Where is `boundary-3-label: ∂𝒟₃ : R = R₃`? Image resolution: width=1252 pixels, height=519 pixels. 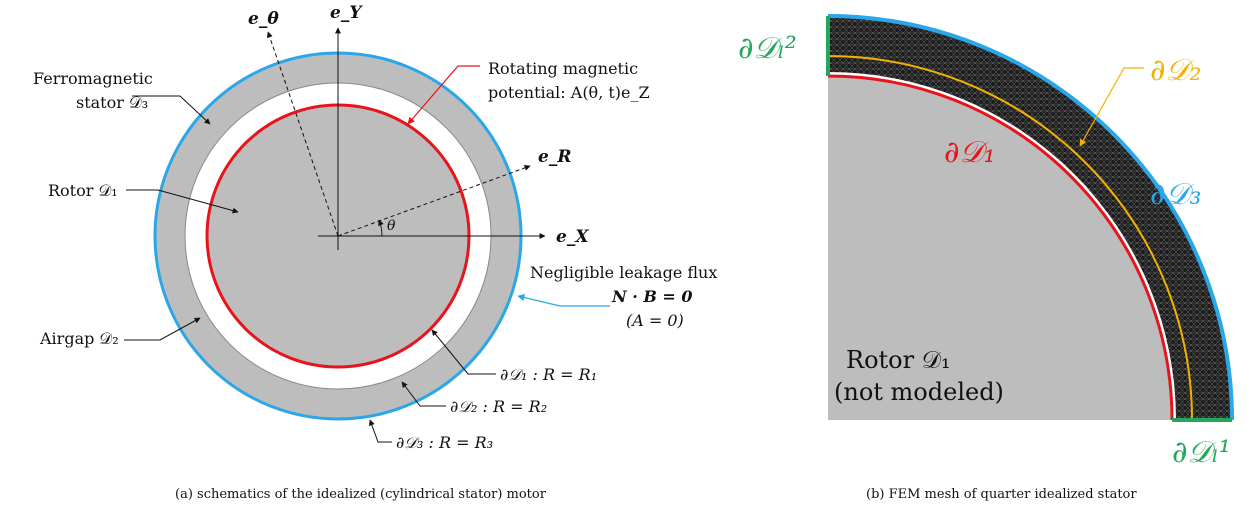
boundary-3-label: ∂𝒟₃ : R = R₃ is located at coordinates (444, 442).